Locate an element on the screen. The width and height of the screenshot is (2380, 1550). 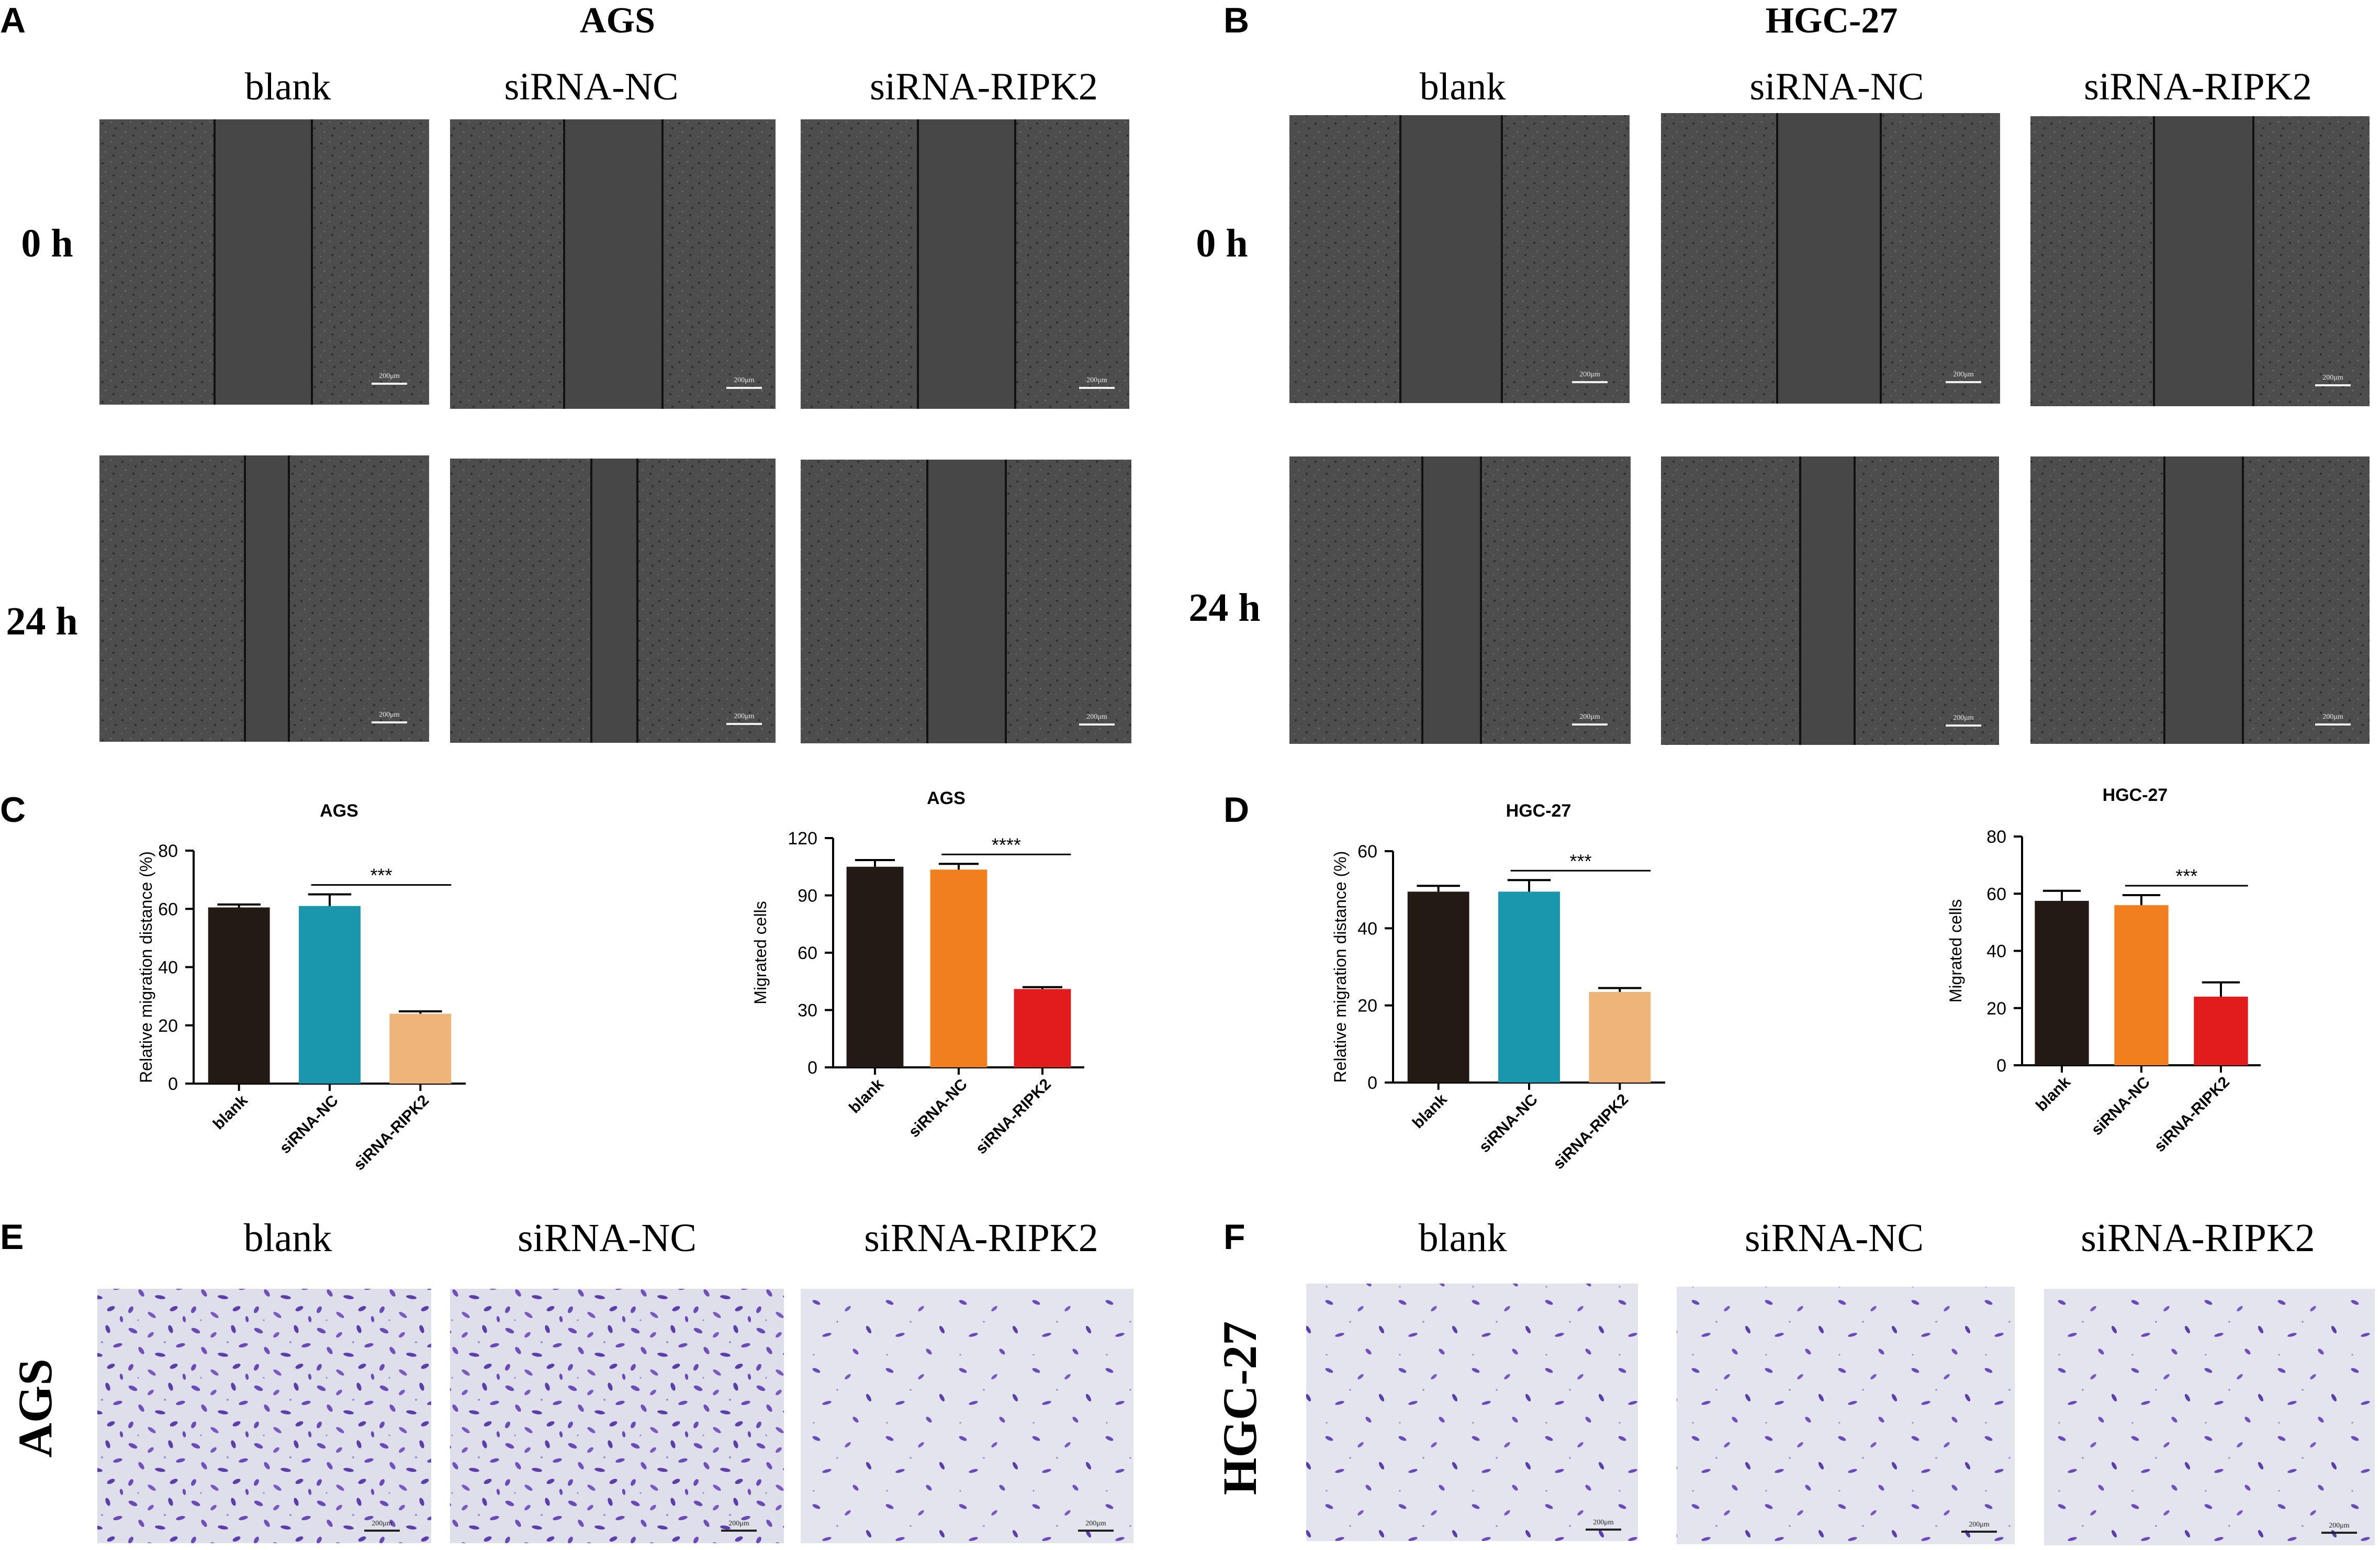
micrograph-ags-blank-transwell: 200μm is located at coordinates (264, 1416).